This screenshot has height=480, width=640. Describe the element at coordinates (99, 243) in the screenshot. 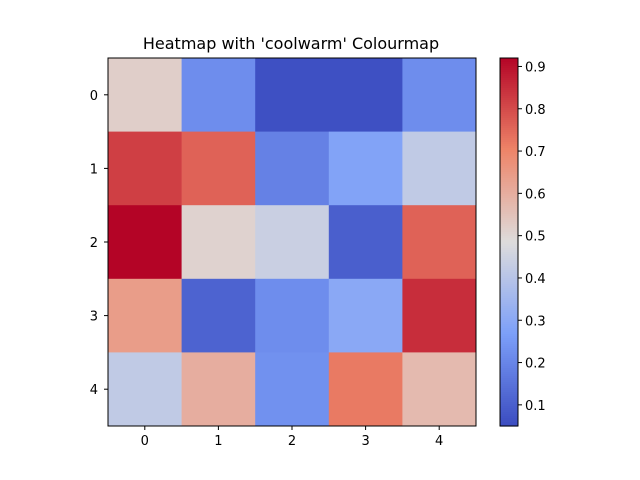

I see `y-axis: 0 1 2 3 4` at that location.